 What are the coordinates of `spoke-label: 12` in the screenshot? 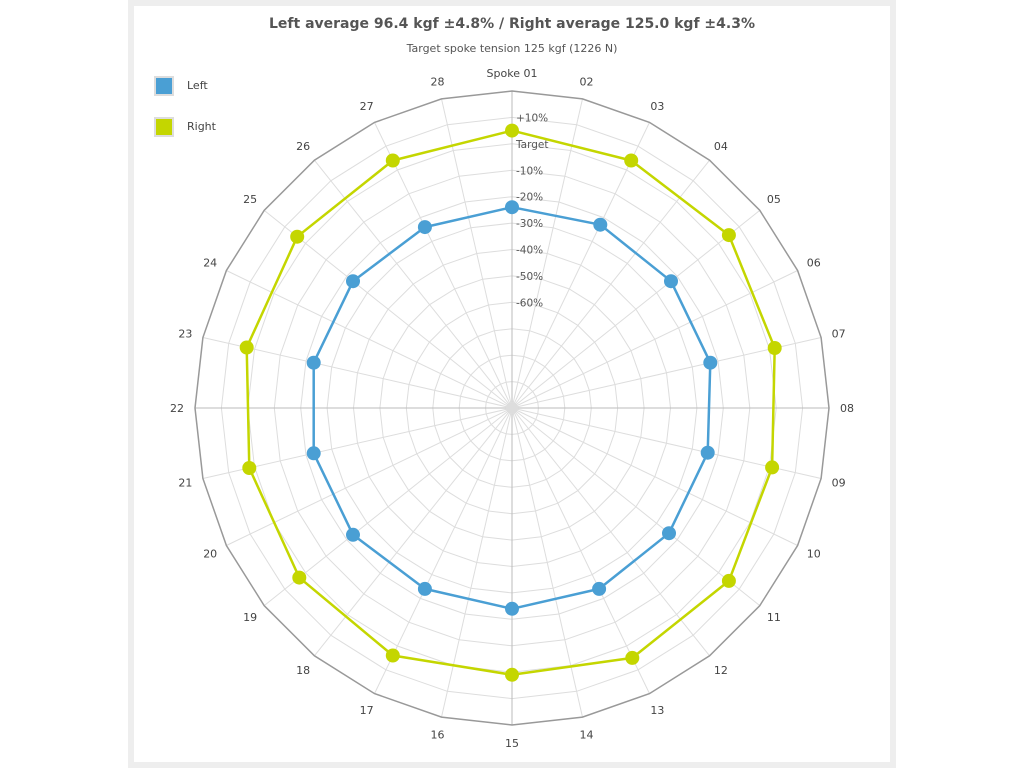 It's located at (721, 670).